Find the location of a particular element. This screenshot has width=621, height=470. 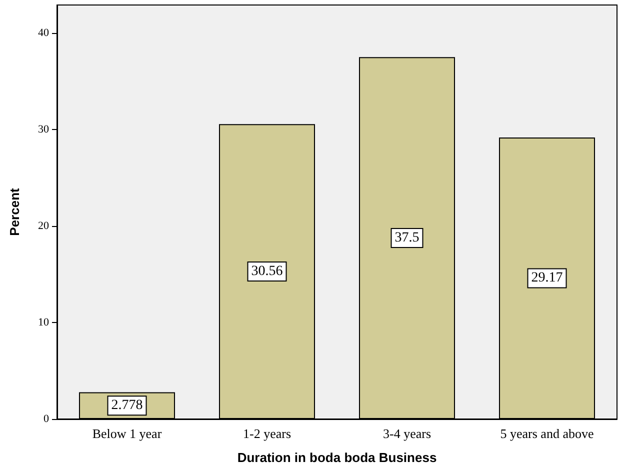

data-label: 30.56 is located at coordinates (267, 272).